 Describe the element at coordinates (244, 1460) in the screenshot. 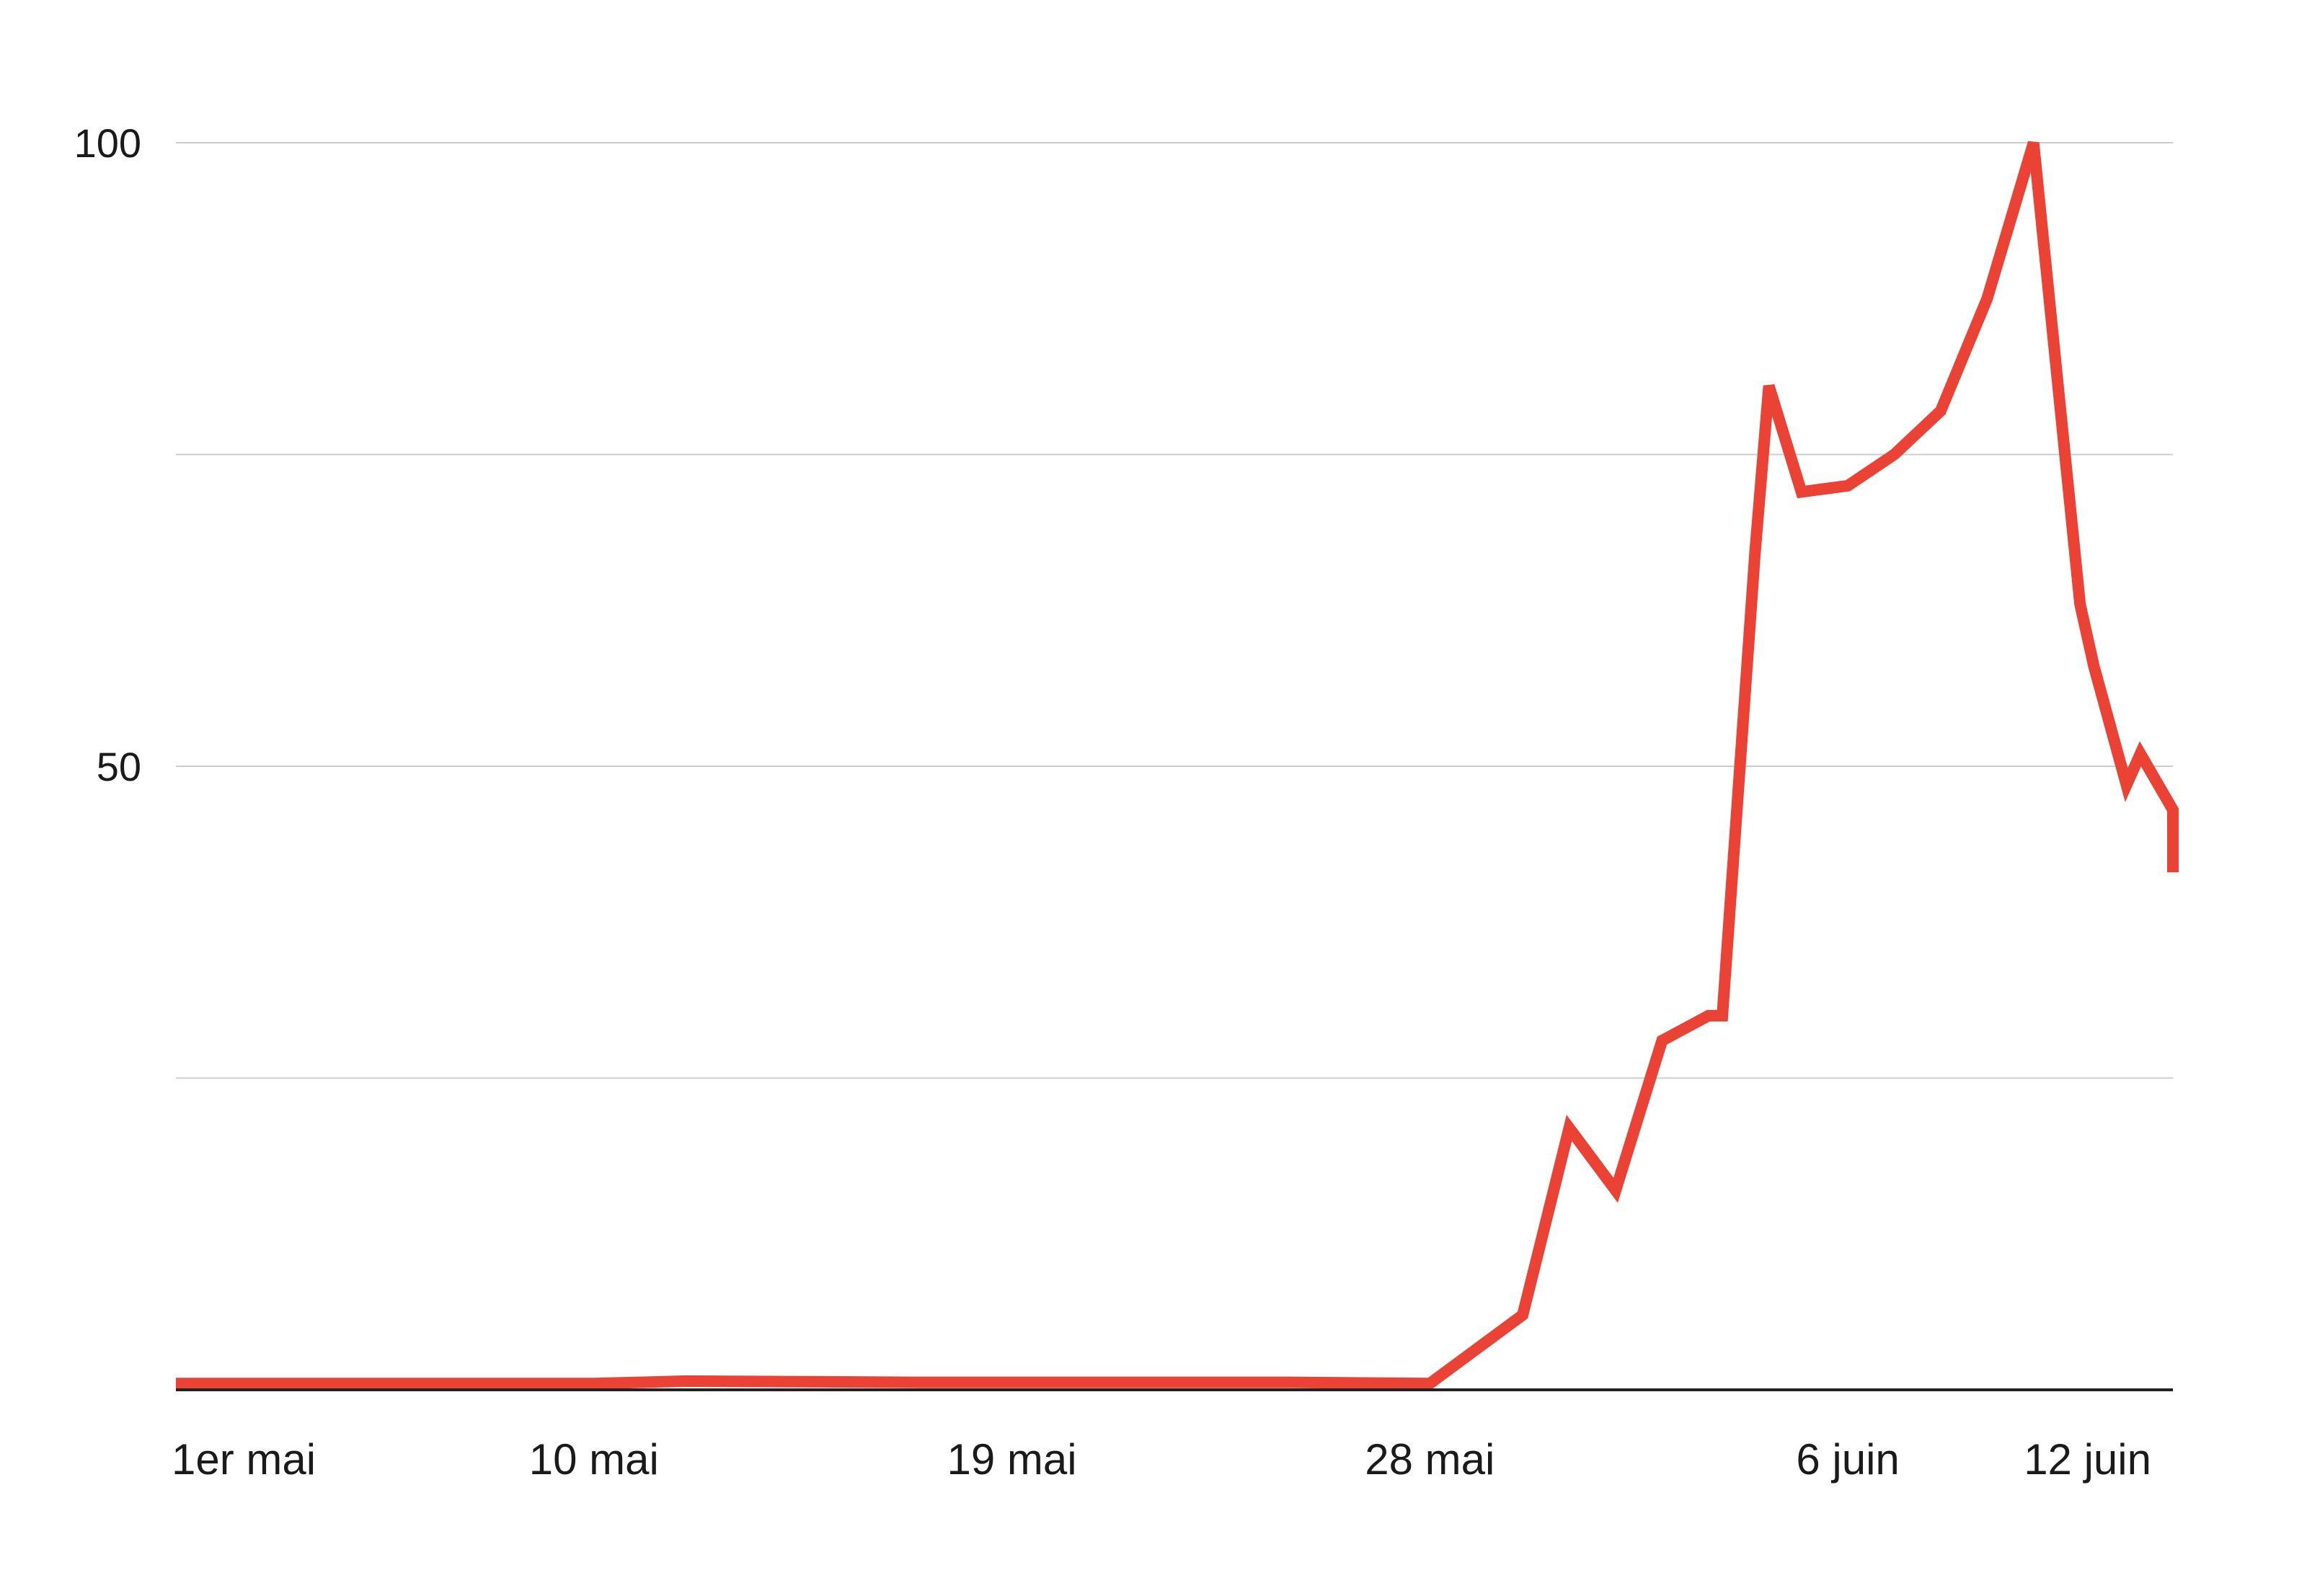

I see `x-tick-label-1: 1er mai` at that location.